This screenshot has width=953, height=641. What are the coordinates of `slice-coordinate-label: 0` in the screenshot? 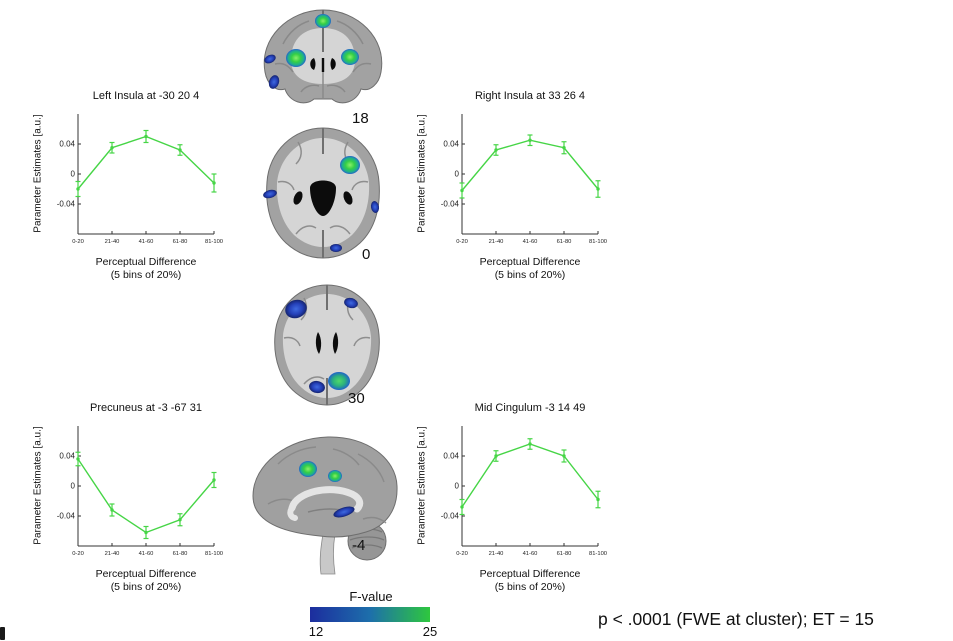 It's located at (366, 254).